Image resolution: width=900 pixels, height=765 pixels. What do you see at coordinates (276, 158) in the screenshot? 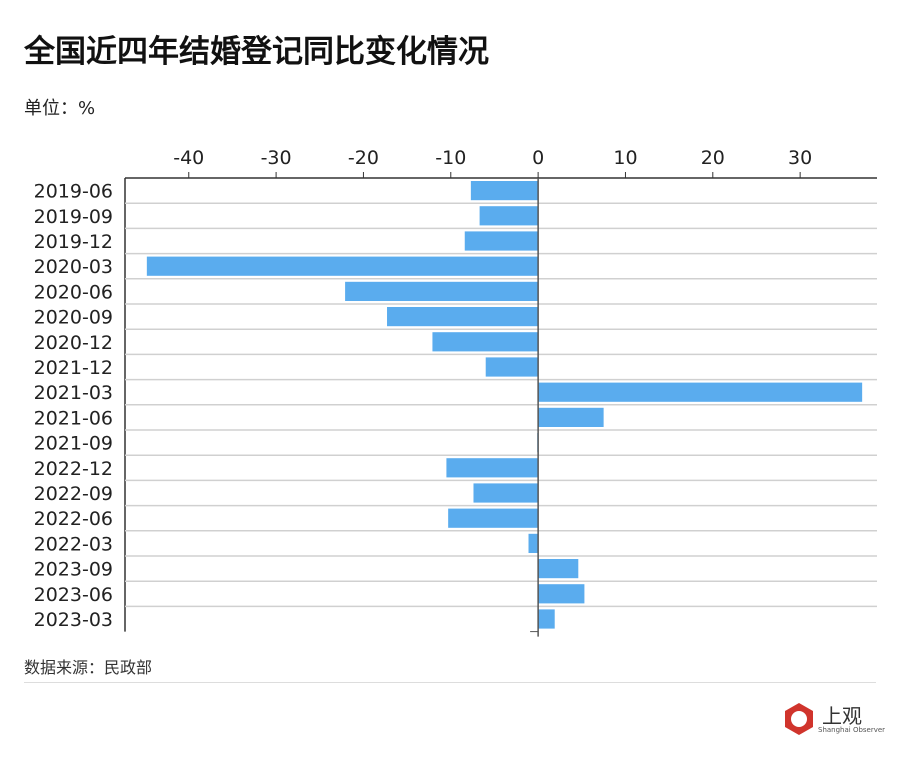
I see `x-tick-label: -30` at bounding box center [276, 158].